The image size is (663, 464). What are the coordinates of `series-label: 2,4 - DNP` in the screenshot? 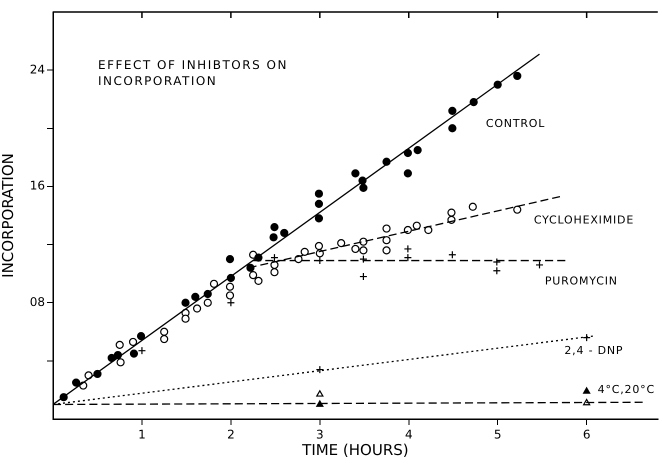 It's located at (594, 351).